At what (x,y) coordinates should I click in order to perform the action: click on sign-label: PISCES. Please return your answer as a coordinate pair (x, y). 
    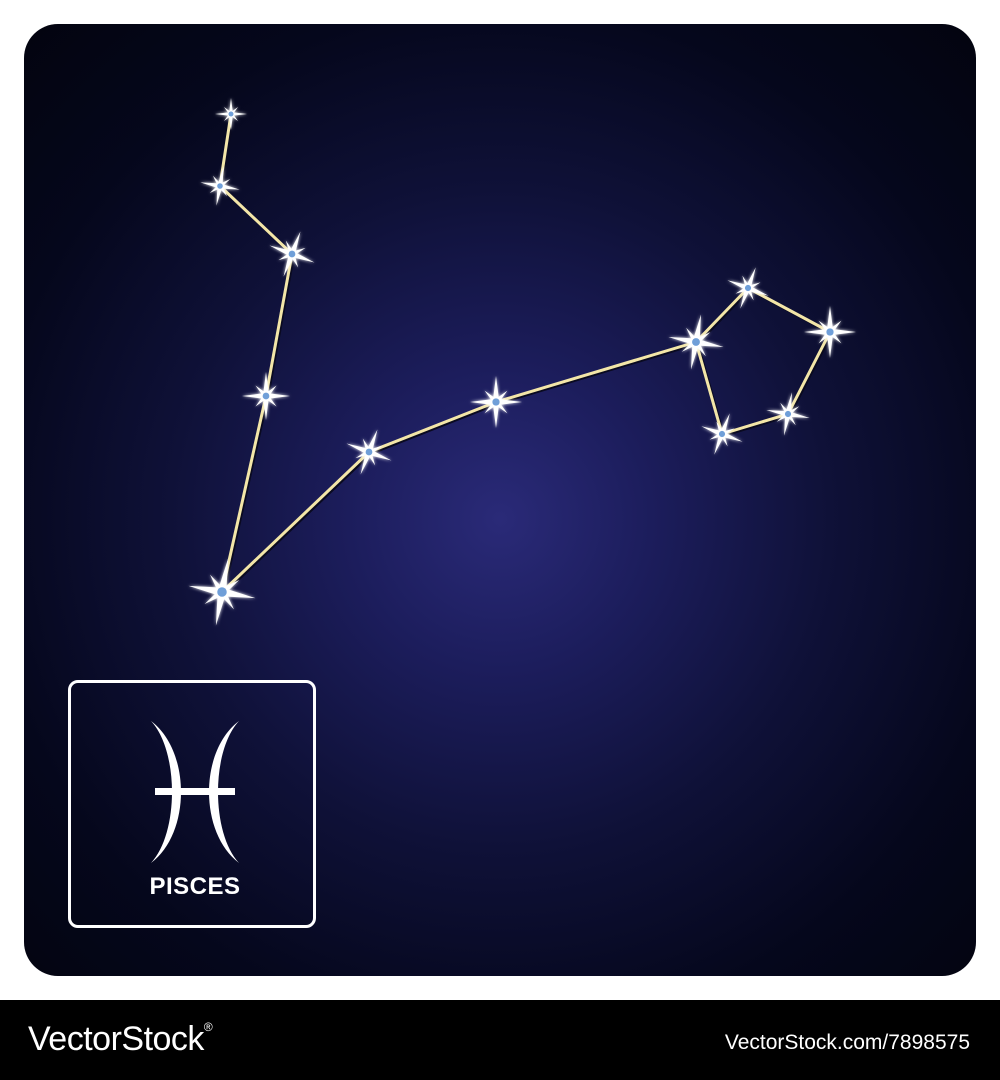
    Looking at the image, I should click on (195, 886).